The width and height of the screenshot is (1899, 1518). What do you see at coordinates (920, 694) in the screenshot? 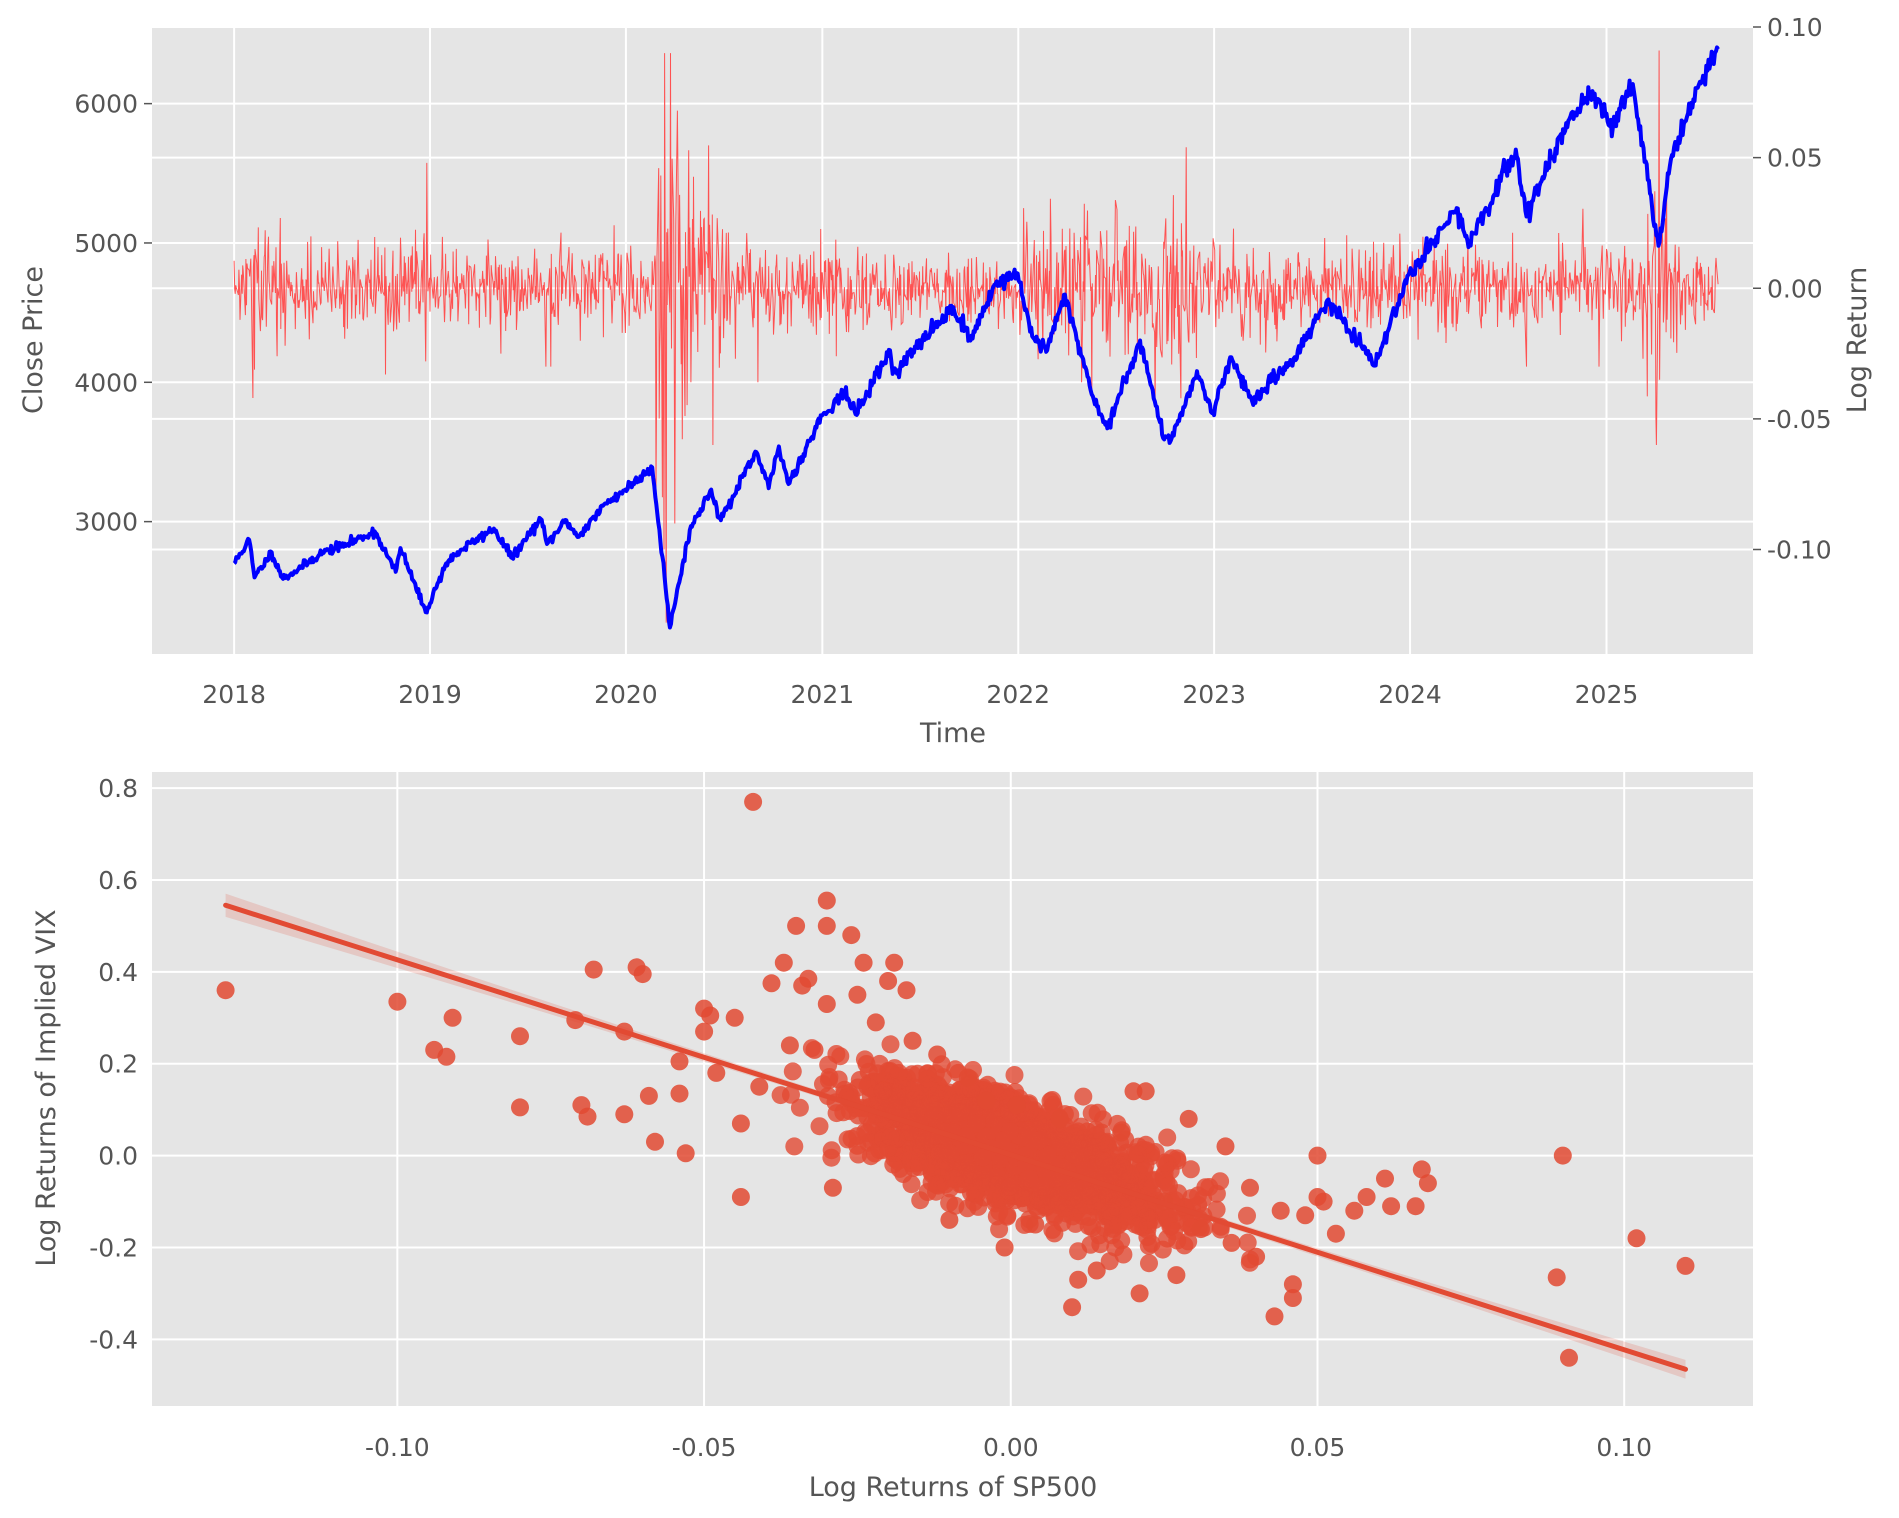
I see `top-x-tick-labels: 2018 2019 2020 2021 2022 2023 2024 2025` at bounding box center [920, 694].